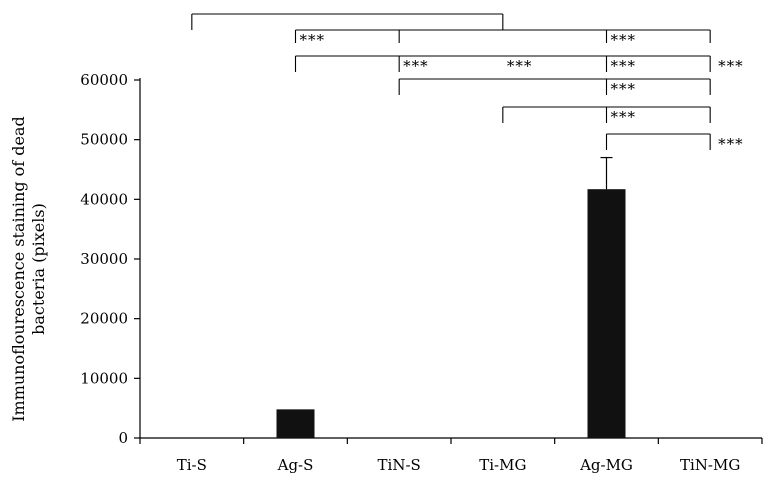 Image resolution: width=769 pixels, height=478 pixels. What do you see at coordinates (295, 465) in the screenshot?
I see `x-category-label: Ag-S` at bounding box center [295, 465].